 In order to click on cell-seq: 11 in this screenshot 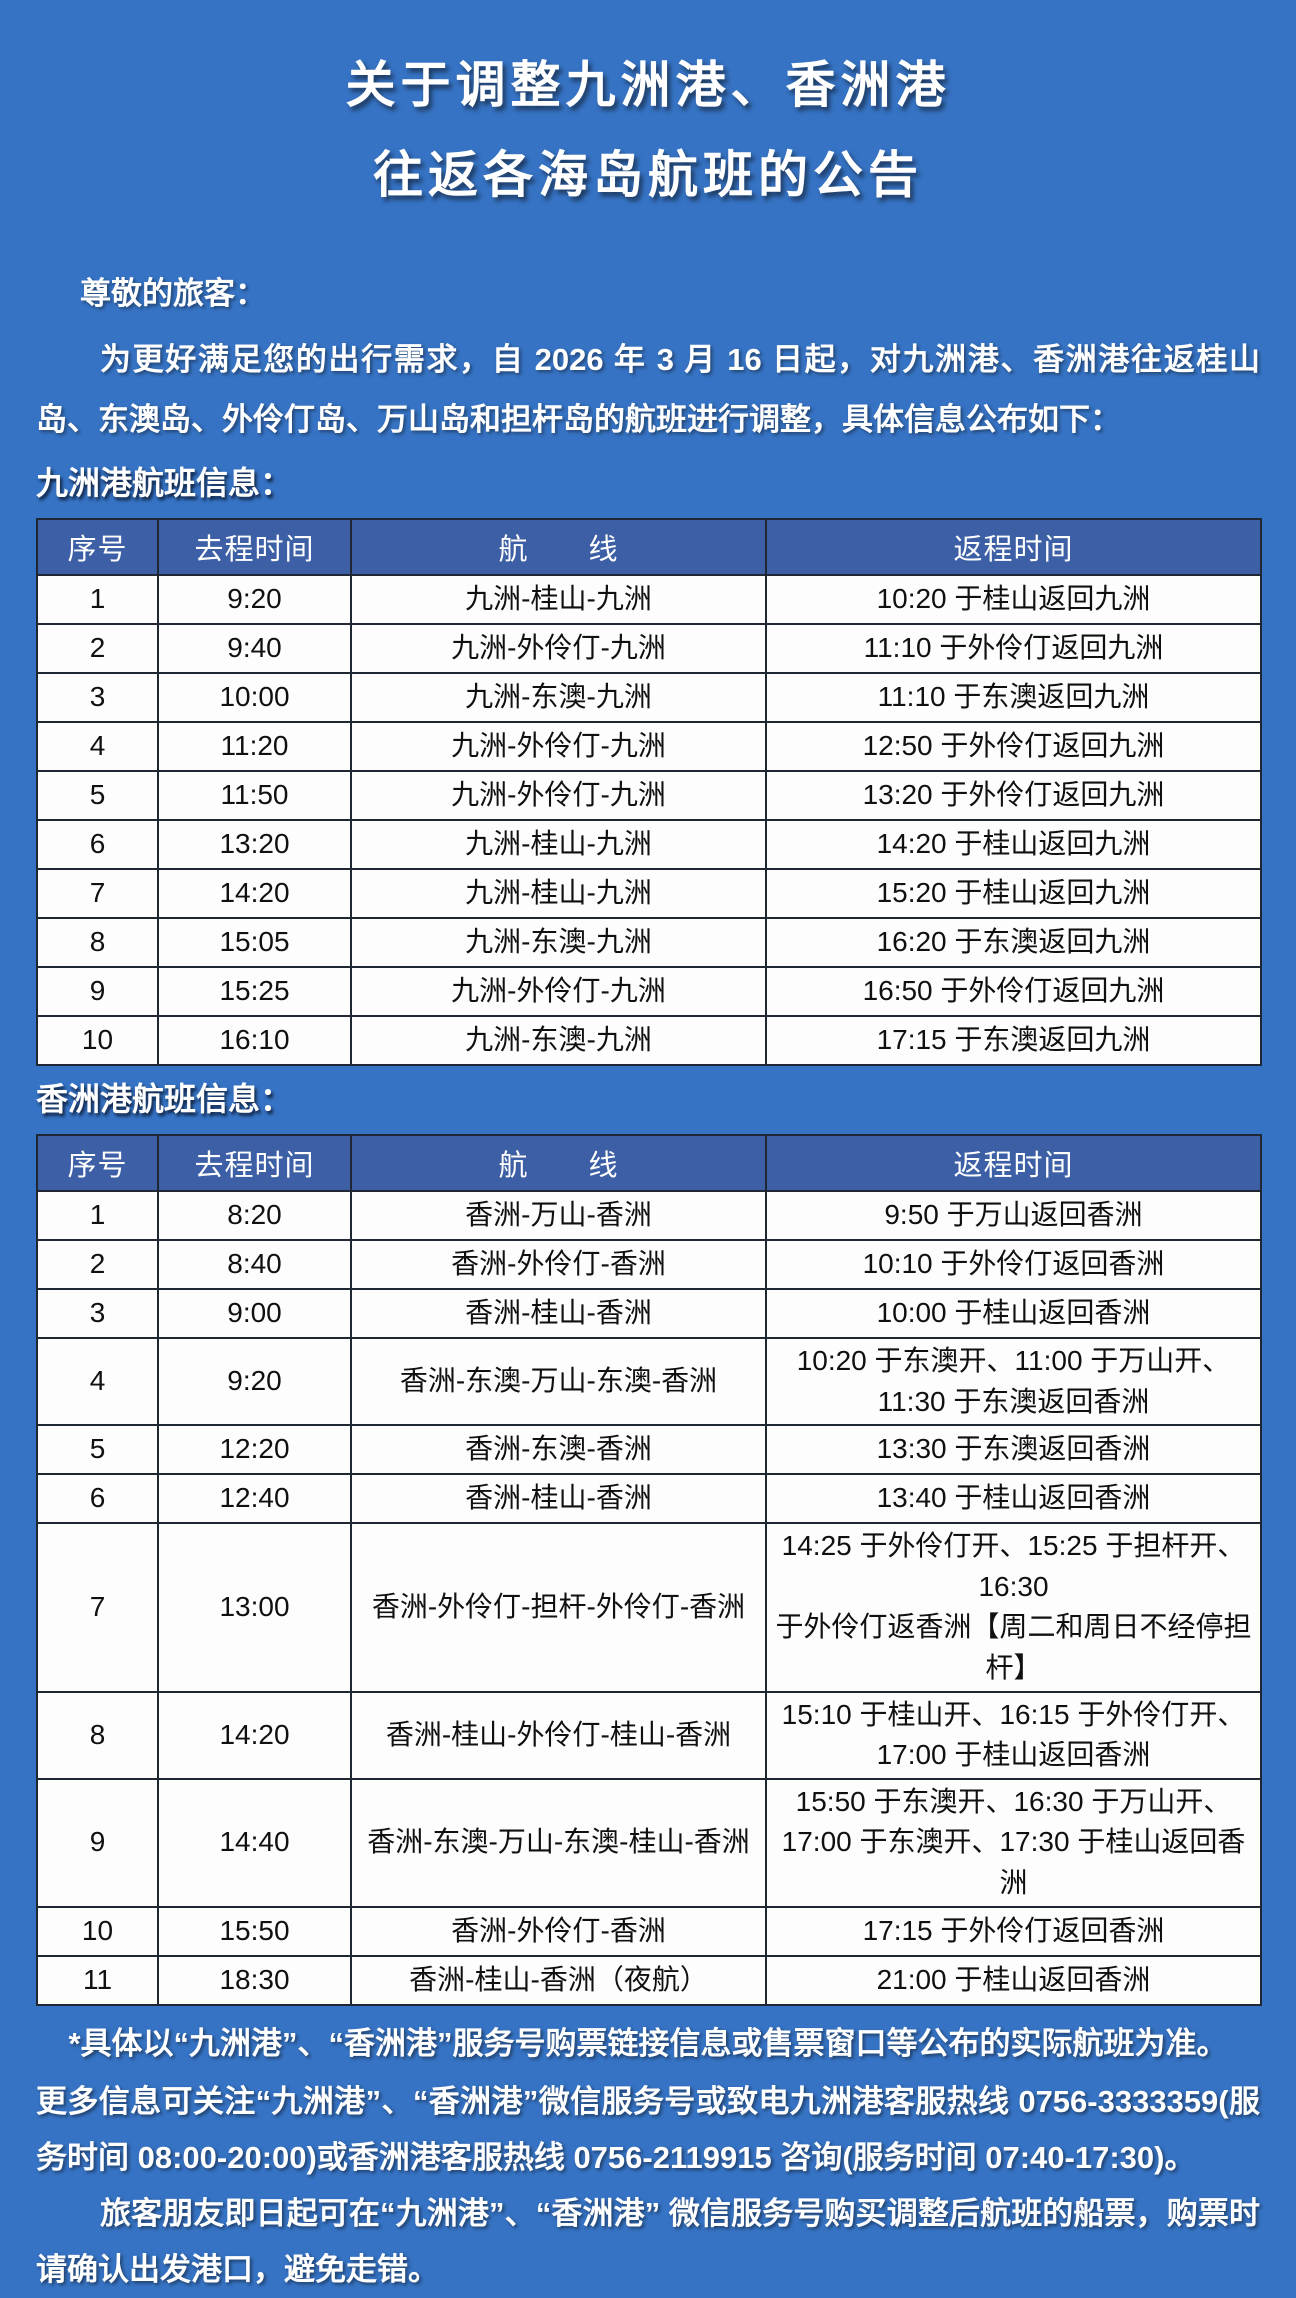, I will do `click(97, 1980)`.